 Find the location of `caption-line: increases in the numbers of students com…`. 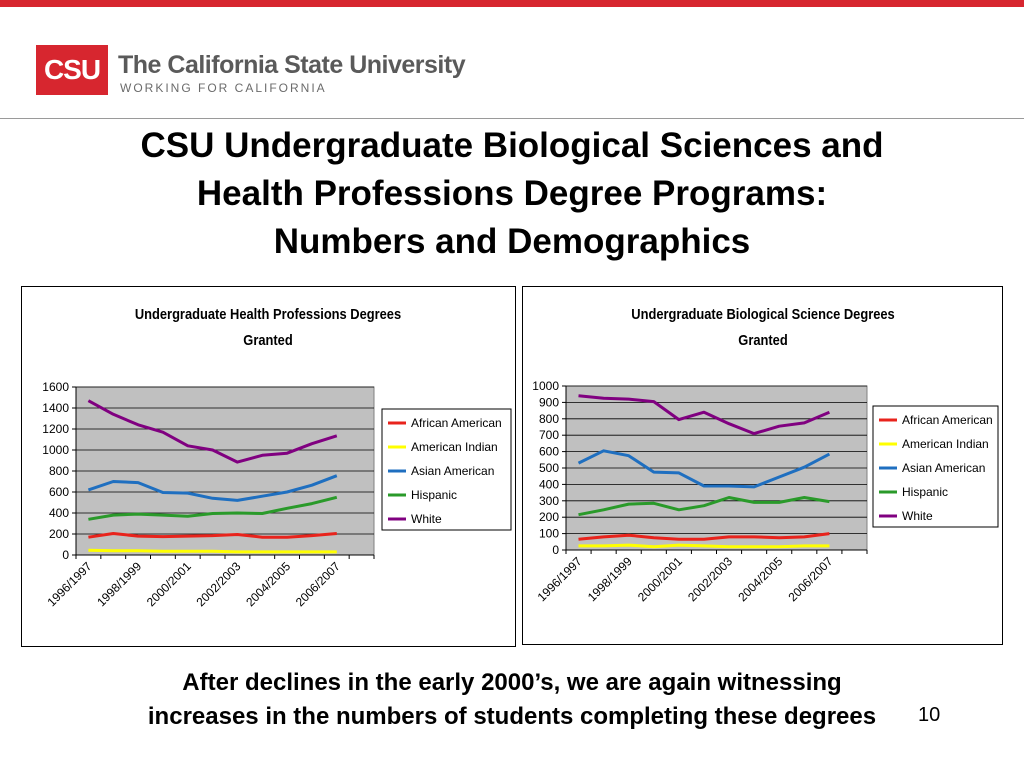

caption-line: increases in the numbers of students com… is located at coordinates (512, 716).